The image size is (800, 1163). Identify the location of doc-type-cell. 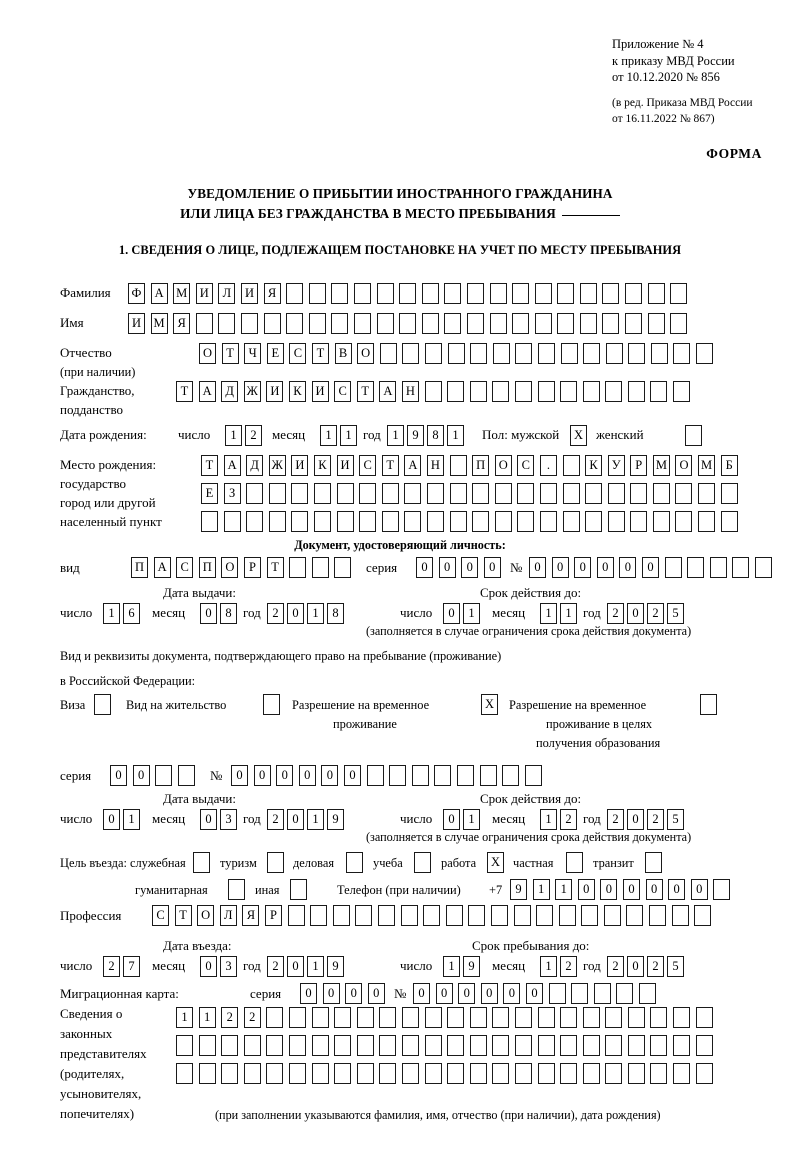
(298, 567).